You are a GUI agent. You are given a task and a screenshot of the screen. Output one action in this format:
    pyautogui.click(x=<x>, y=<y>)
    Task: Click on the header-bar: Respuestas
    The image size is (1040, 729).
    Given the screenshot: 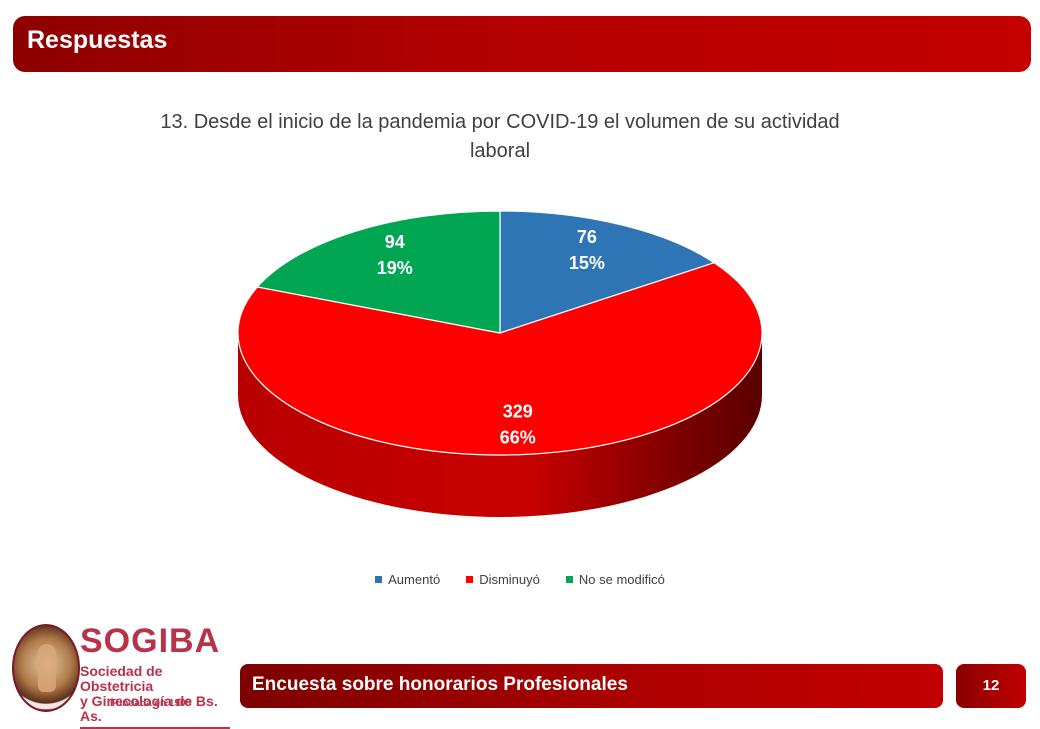 What is the action you would take?
    pyautogui.click(x=522, y=44)
    